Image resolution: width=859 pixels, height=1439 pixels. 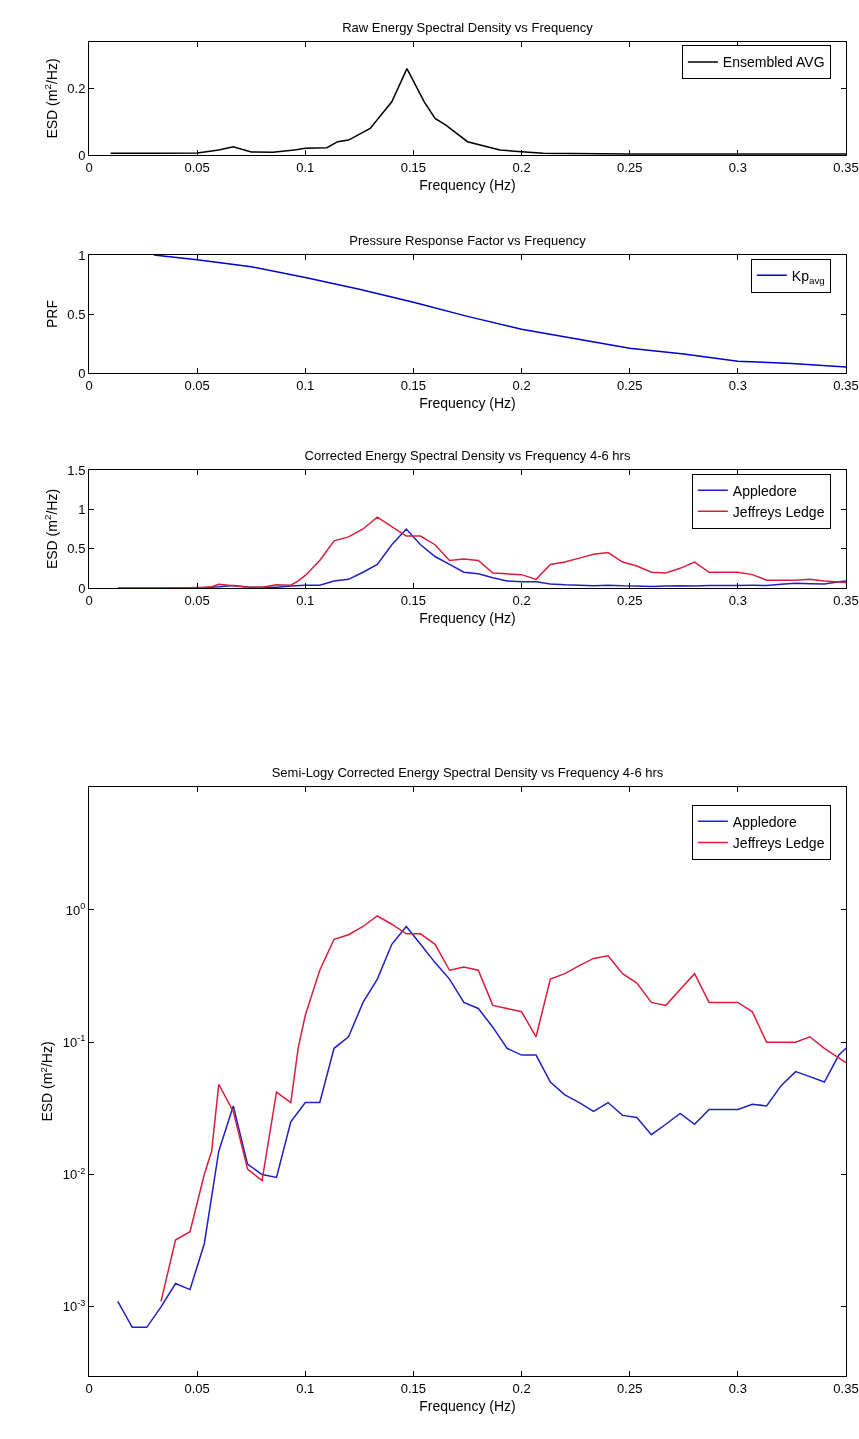 What do you see at coordinates (76, 89) in the screenshot?
I see `y-tick-label: 0.2` at bounding box center [76, 89].